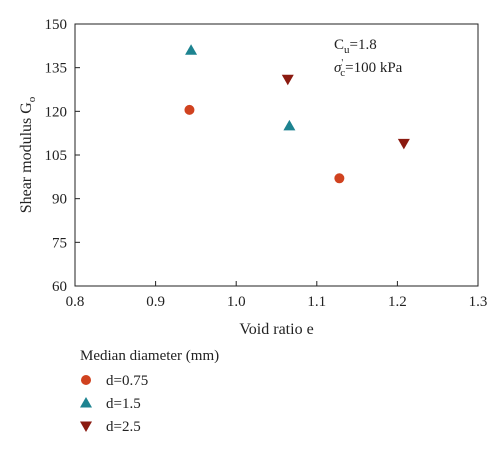 This screenshot has height=452, width=500. I want to click on annotation-sigma-symbol: σ, so click(338, 68).